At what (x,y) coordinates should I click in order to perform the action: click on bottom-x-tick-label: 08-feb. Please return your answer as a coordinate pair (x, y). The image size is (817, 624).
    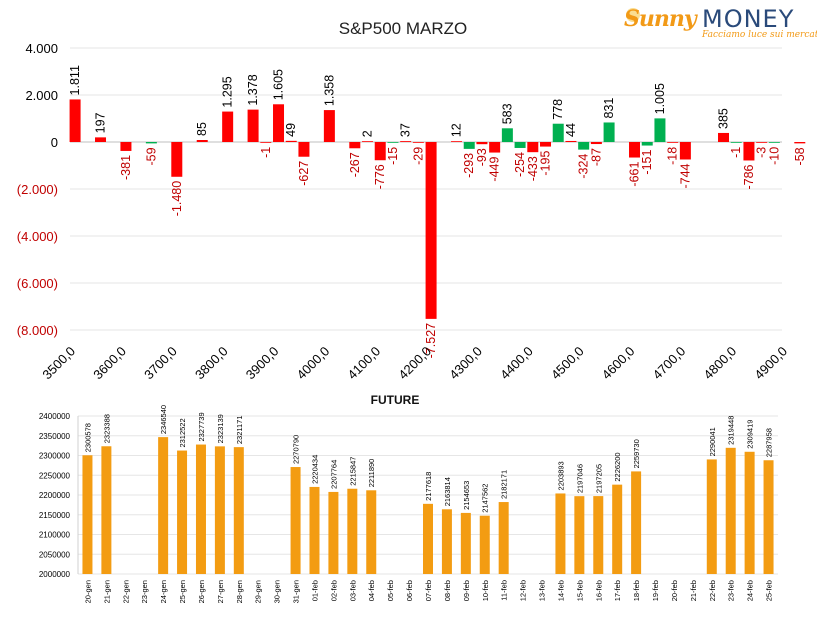
    Looking at the image, I should click on (447, 590).